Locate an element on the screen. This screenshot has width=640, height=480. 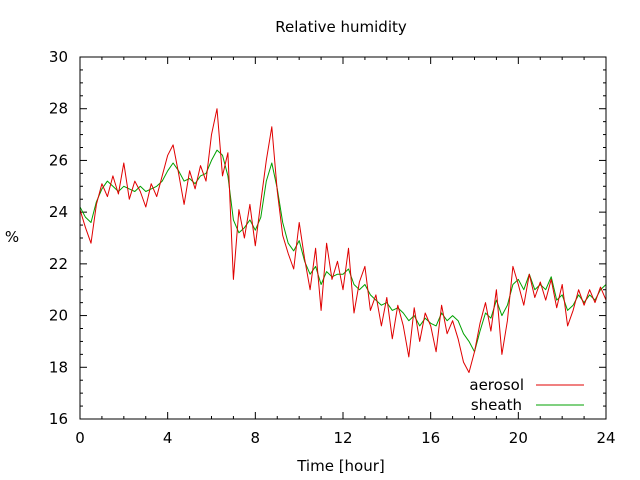
x-tick-label: 24 is located at coordinates (605, 438).